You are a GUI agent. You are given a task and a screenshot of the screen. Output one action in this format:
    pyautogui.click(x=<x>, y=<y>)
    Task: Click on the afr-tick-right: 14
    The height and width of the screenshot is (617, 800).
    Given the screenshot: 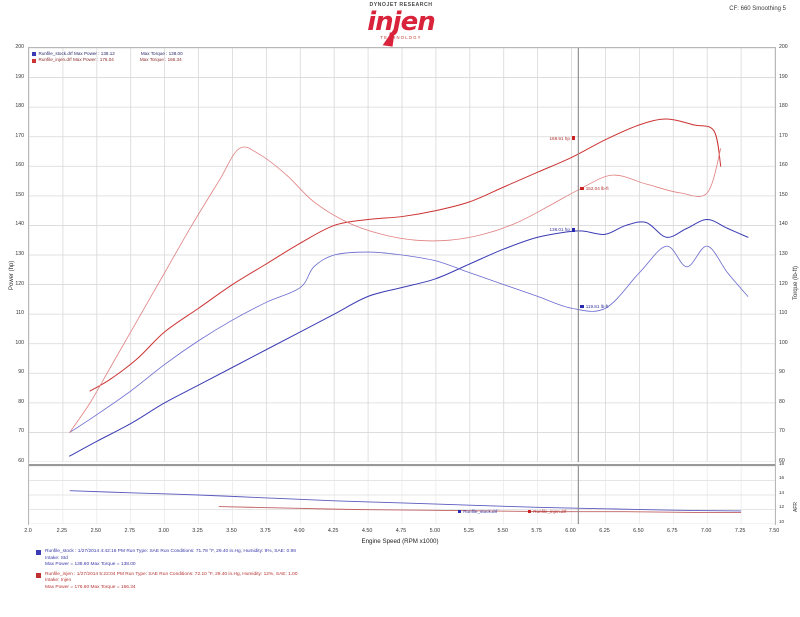 What is the action you would take?
    pyautogui.click(x=782, y=492)
    